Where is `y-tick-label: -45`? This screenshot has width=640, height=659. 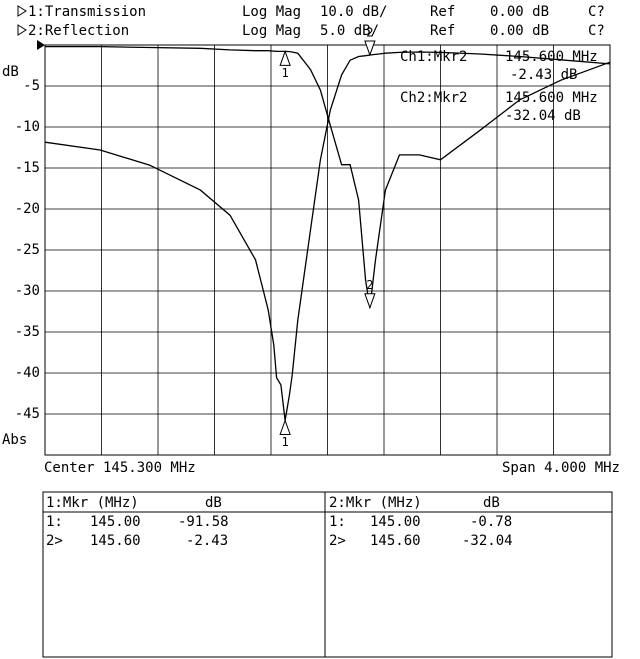
y-tick-label: -45 is located at coordinates (27, 414).